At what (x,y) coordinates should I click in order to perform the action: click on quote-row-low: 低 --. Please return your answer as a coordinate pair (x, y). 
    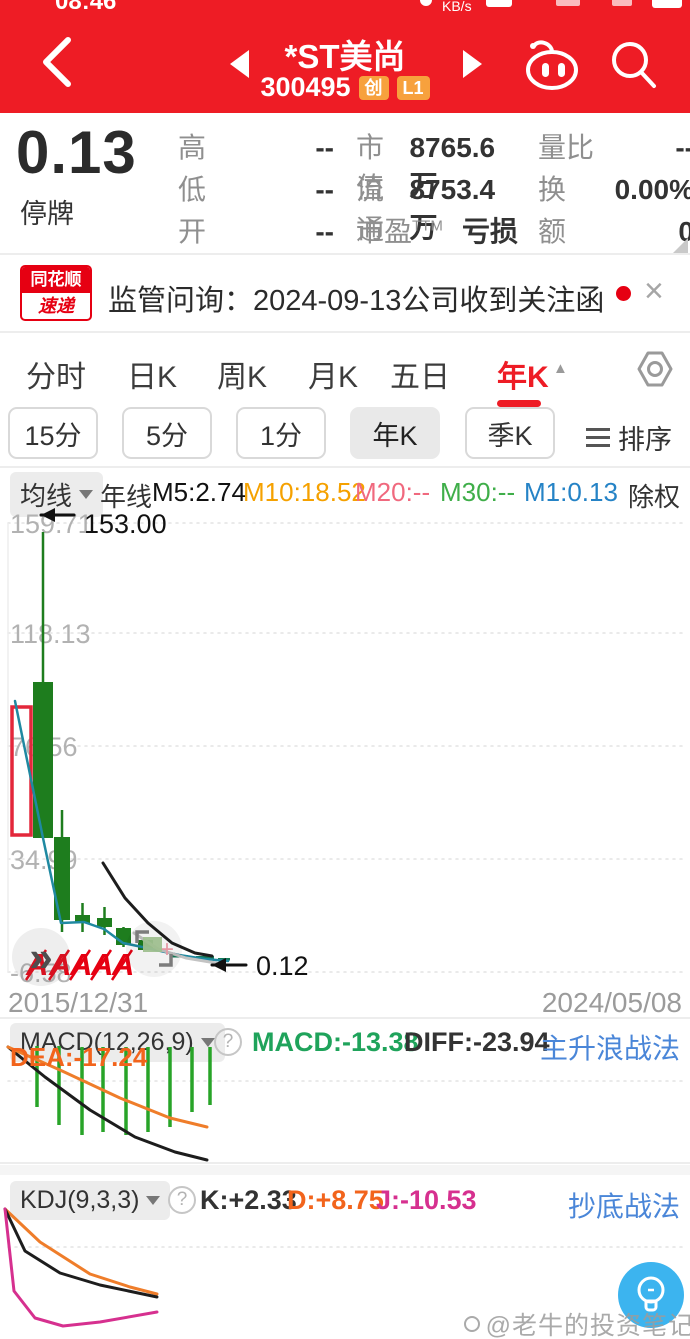
    Looking at the image, I should click on (256, 186).